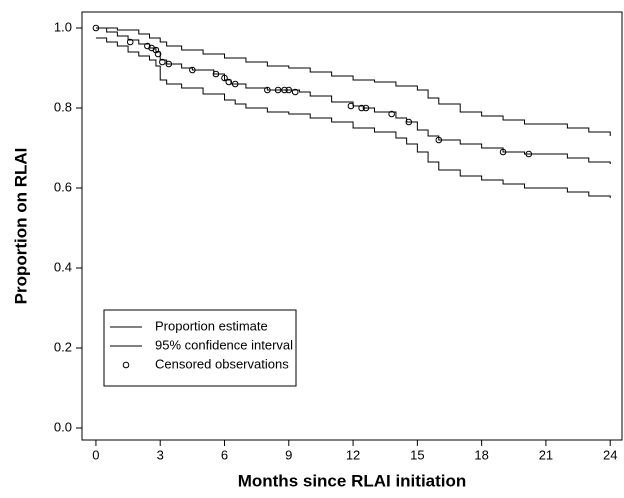  I want to click on x-tick-label: 12, so click(353, 454).